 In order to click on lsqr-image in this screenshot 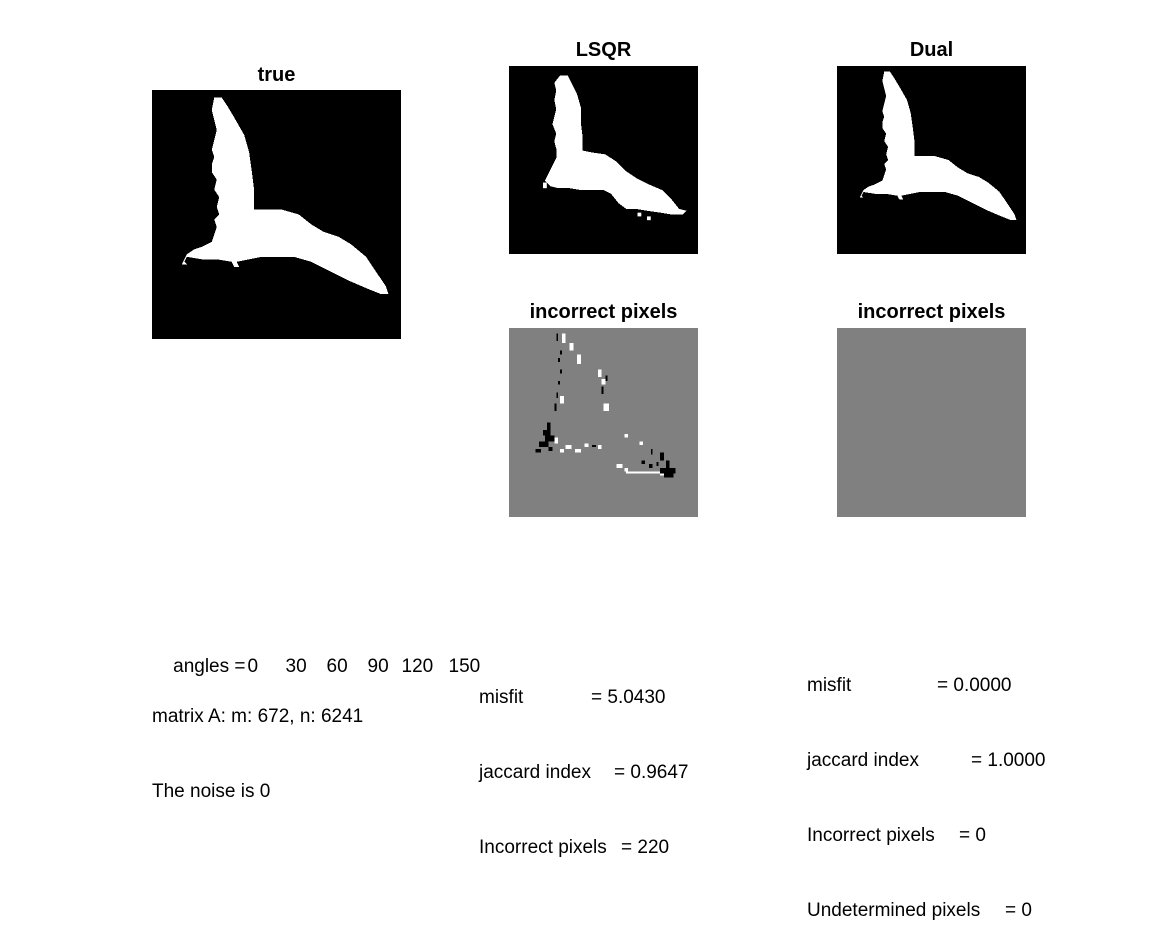, I will do `click(603, 160)`.